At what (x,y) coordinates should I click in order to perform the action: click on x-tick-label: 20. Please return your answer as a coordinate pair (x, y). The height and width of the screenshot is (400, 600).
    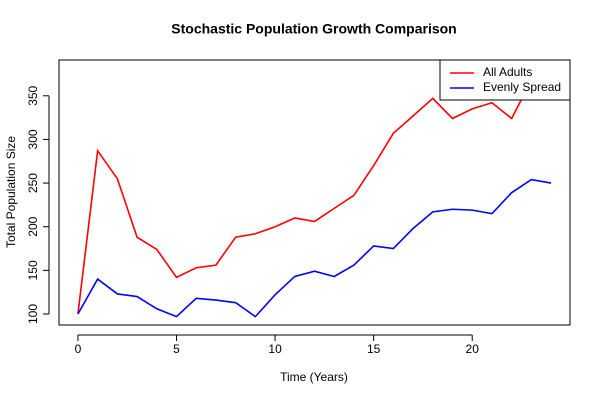
    Looking at the image, I should click on (473, 349).